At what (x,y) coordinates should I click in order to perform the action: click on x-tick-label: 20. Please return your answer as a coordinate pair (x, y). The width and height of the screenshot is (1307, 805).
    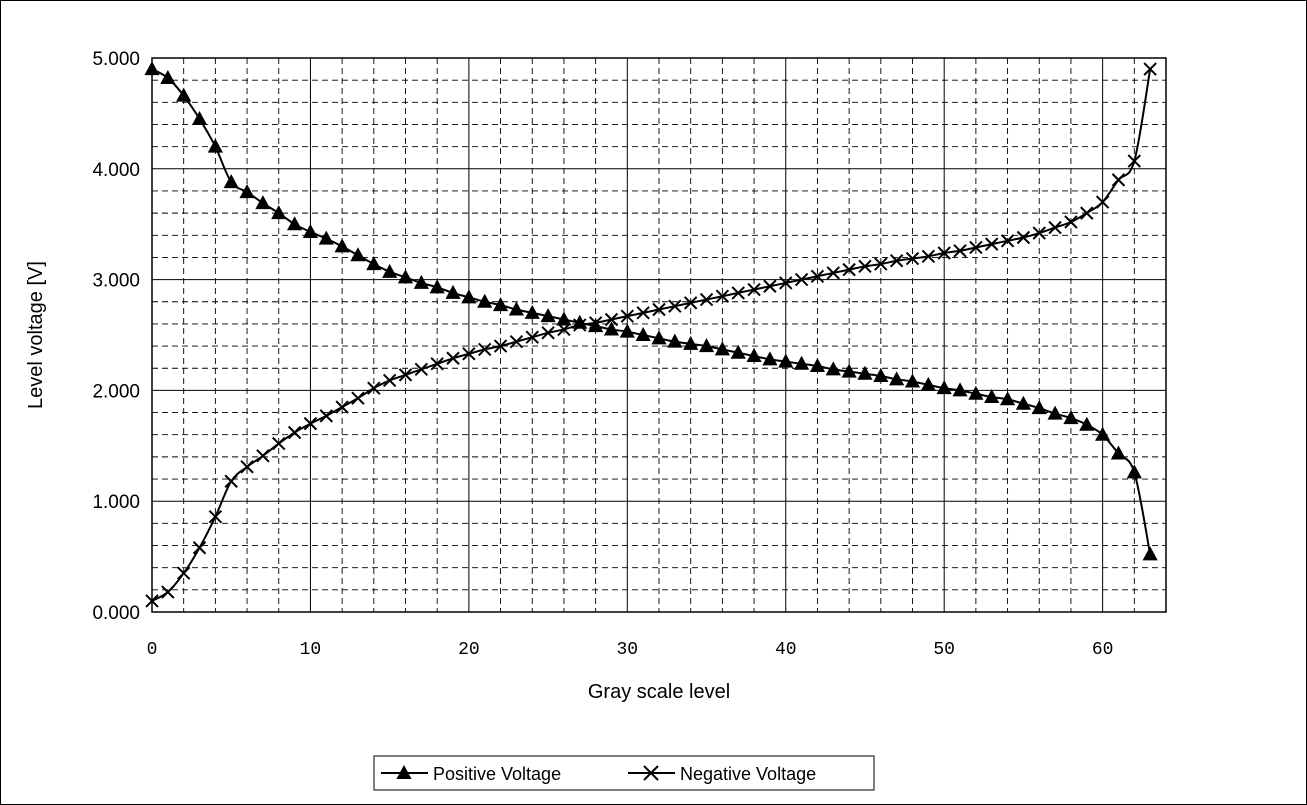
    Looking at the image, I should click on (469, 650).